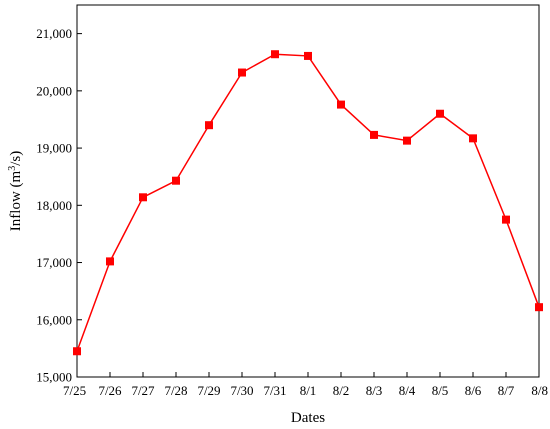  What do you see at coordinates (54, 90) in the screenshot?
I see `y-tick-label: 20,000` at bounding box center [54, 90].